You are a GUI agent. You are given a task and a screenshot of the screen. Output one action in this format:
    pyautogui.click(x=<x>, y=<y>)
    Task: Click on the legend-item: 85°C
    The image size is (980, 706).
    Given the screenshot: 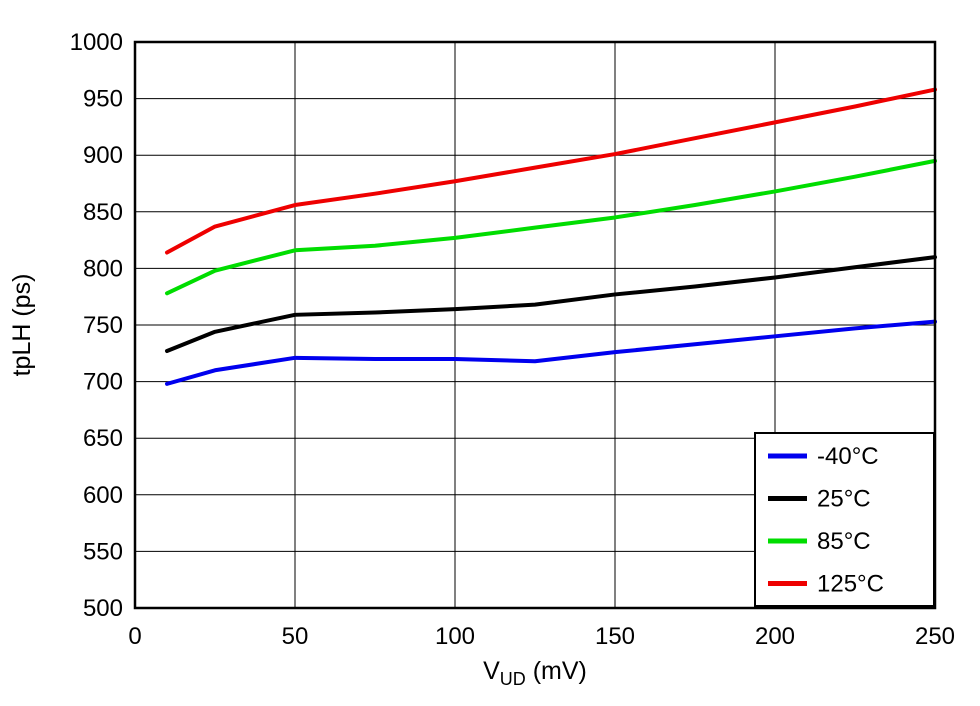 What is the action you would take?
    pyautogui.click(x=819, y=541)
    